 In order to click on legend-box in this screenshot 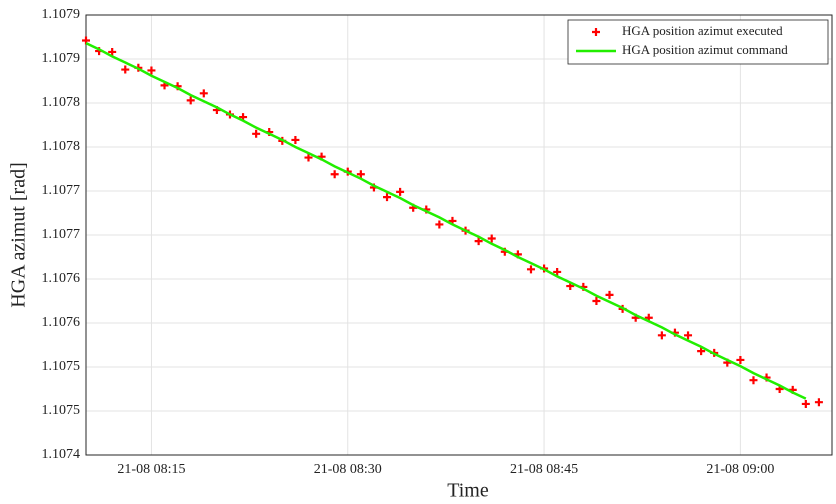, I will do `click(698, 42)`.